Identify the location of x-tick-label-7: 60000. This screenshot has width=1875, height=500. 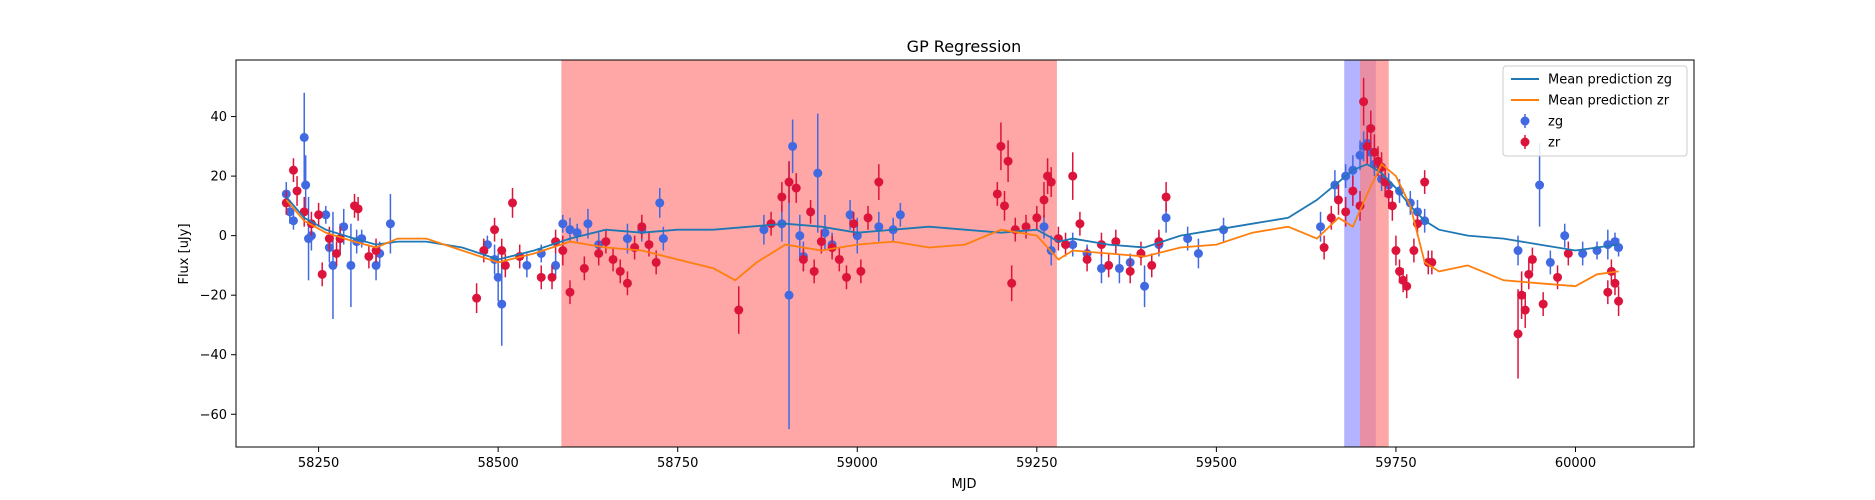
(1575, 463).